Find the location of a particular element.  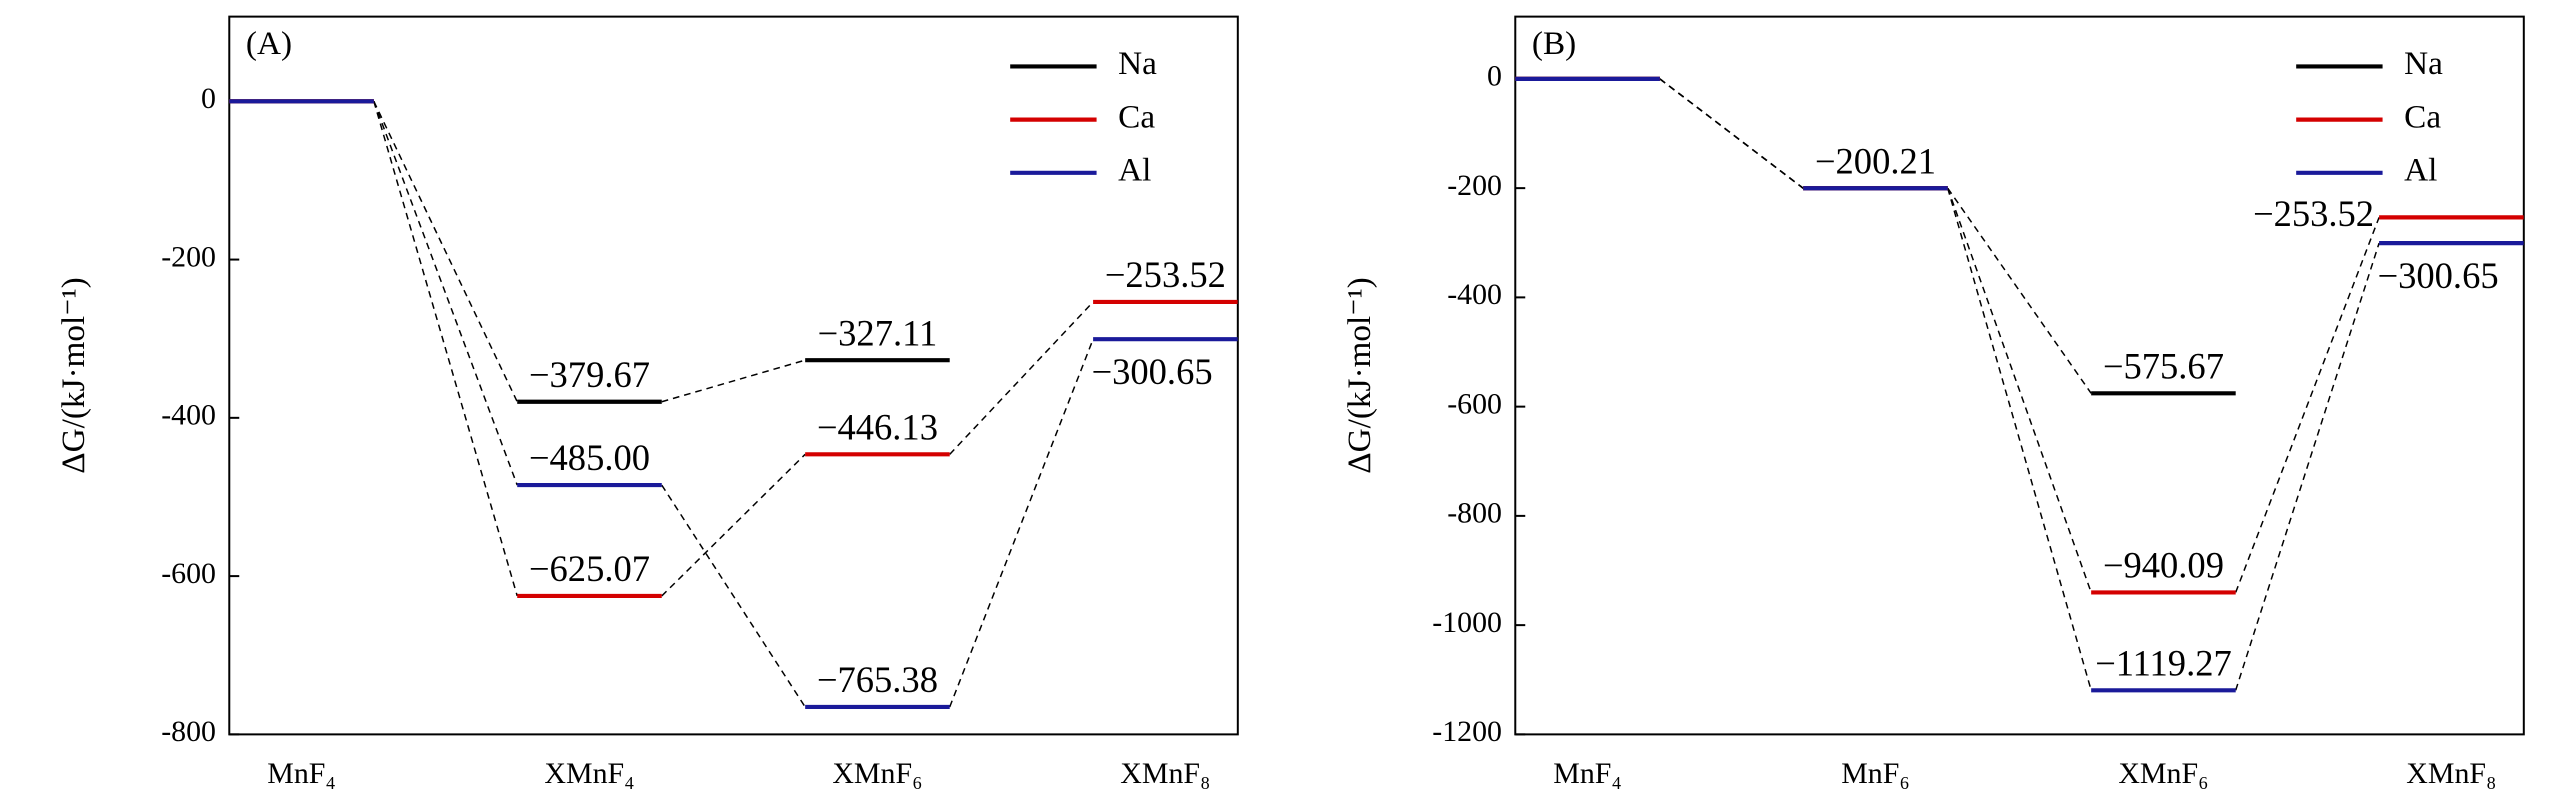

value-label: −765.38 is located at coordinates (877, 679).